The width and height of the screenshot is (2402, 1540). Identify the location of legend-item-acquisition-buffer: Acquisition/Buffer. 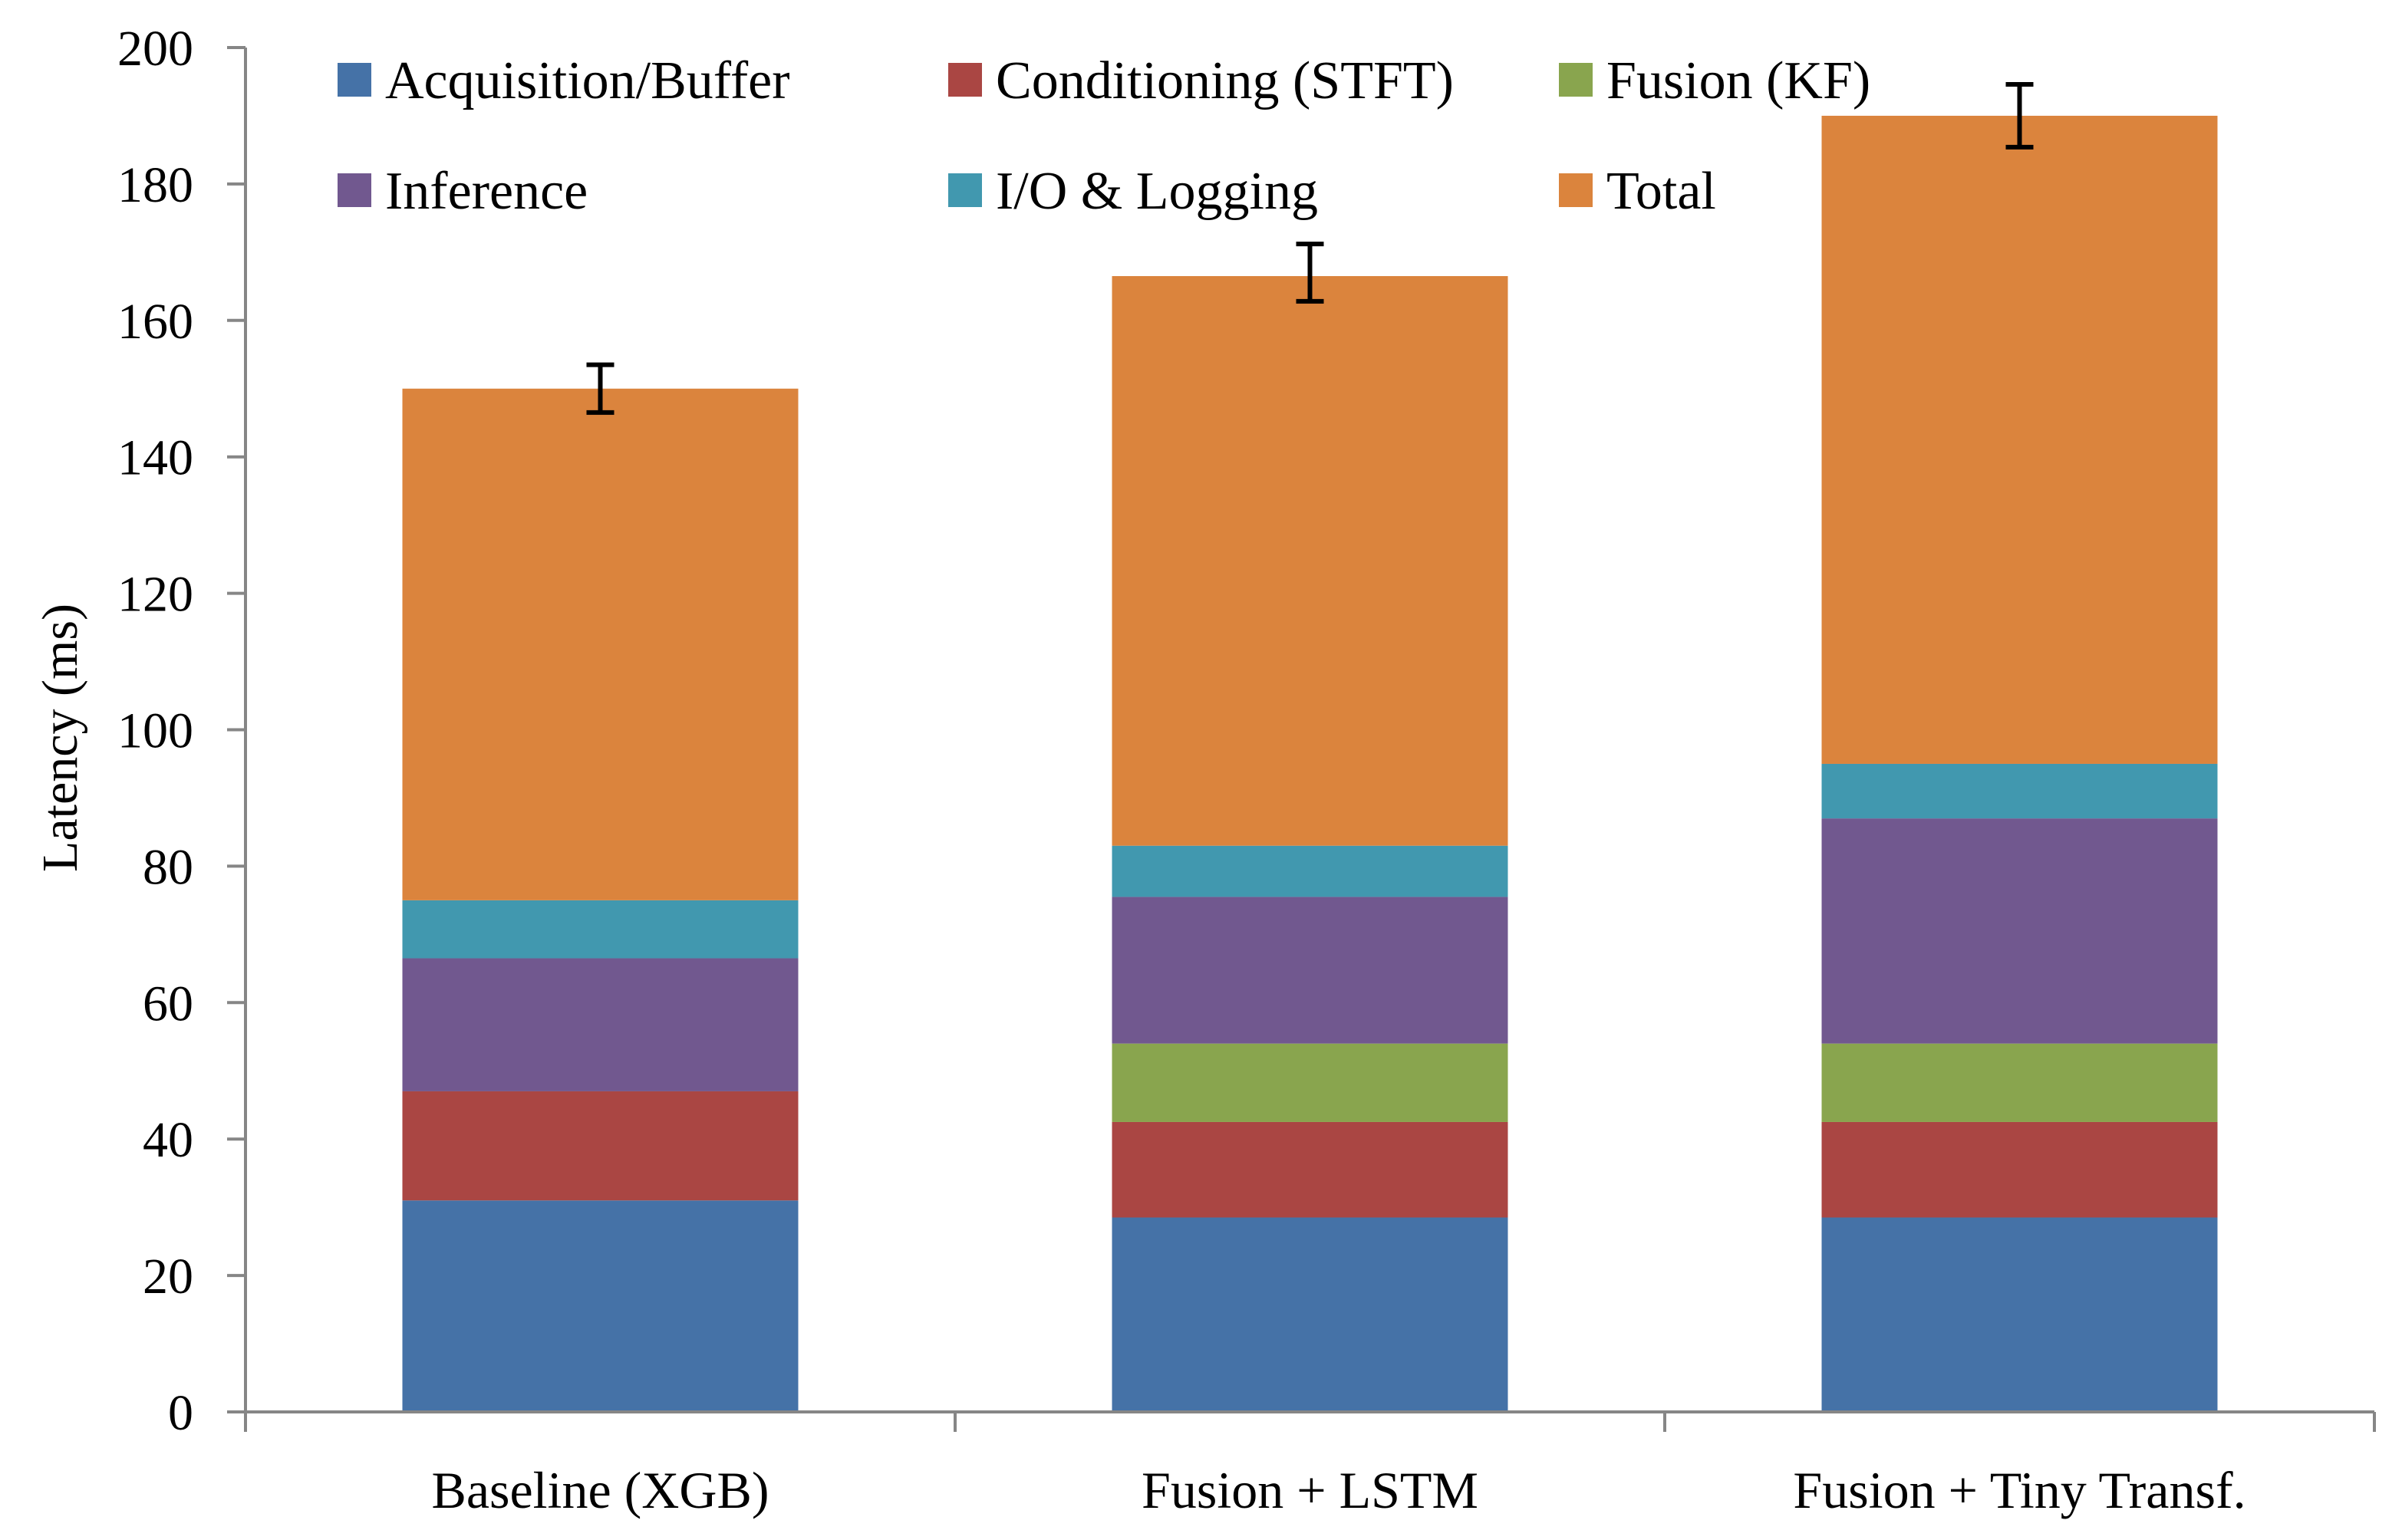
(564, 80).